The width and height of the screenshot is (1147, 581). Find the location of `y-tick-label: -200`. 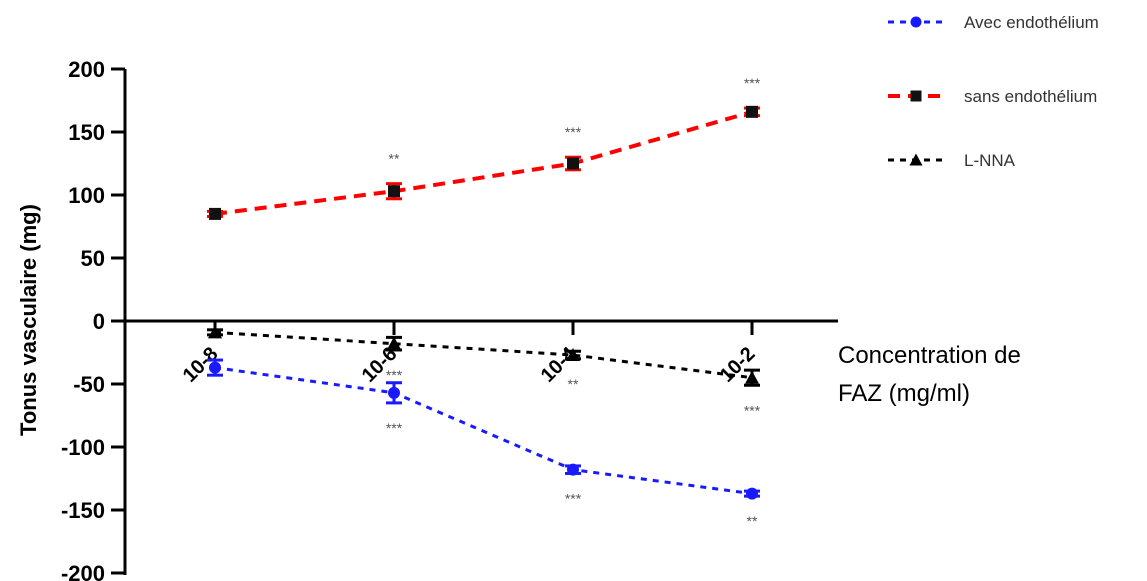

y-tick-label: -200 is located at coordinates (83, 571).